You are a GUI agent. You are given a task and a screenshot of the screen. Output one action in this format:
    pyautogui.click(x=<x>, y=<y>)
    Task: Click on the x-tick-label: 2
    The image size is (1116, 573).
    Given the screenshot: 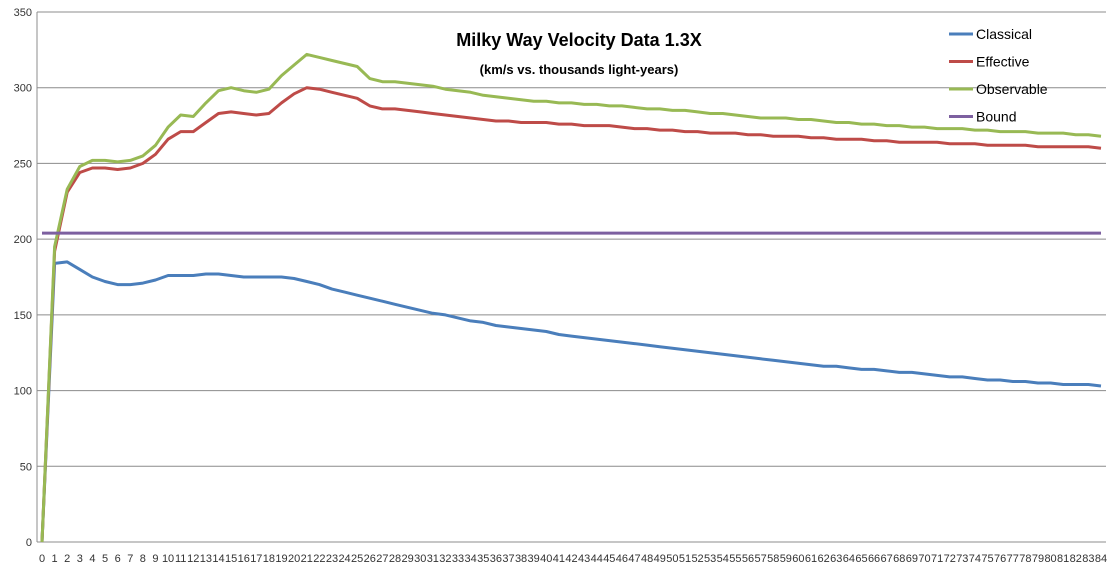 What is the action you would take?
    pyautogui.click(x=67, y=559)
    